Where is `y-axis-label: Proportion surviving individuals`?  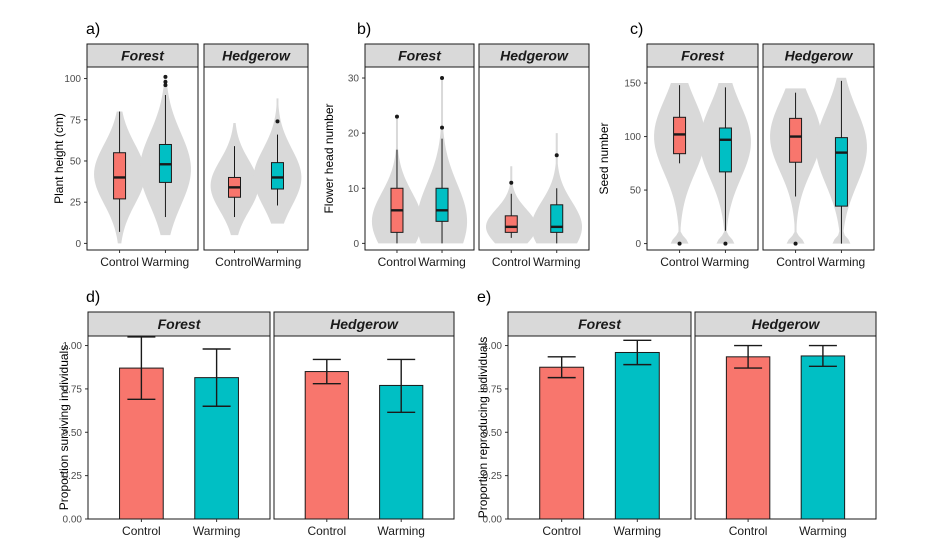
y-axis-label: Proportion surviving individuals is located at coordinates (64, 427).